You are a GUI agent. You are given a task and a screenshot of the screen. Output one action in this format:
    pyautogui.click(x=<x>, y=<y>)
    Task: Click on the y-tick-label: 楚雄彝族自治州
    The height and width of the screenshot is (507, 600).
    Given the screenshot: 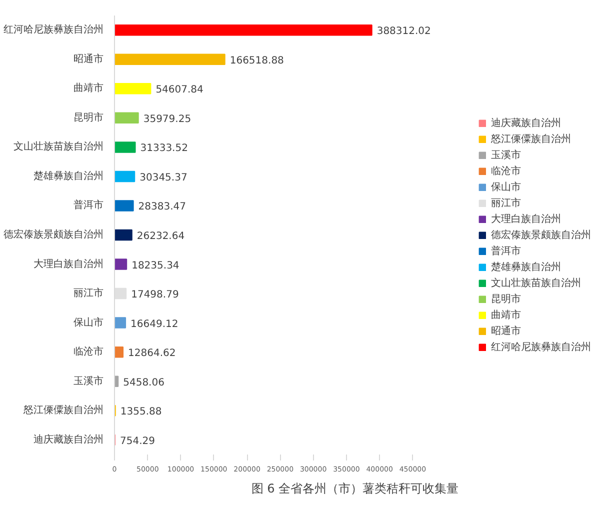 What is the action you would take?
    pyautogui.click(x=69, y=176)
    